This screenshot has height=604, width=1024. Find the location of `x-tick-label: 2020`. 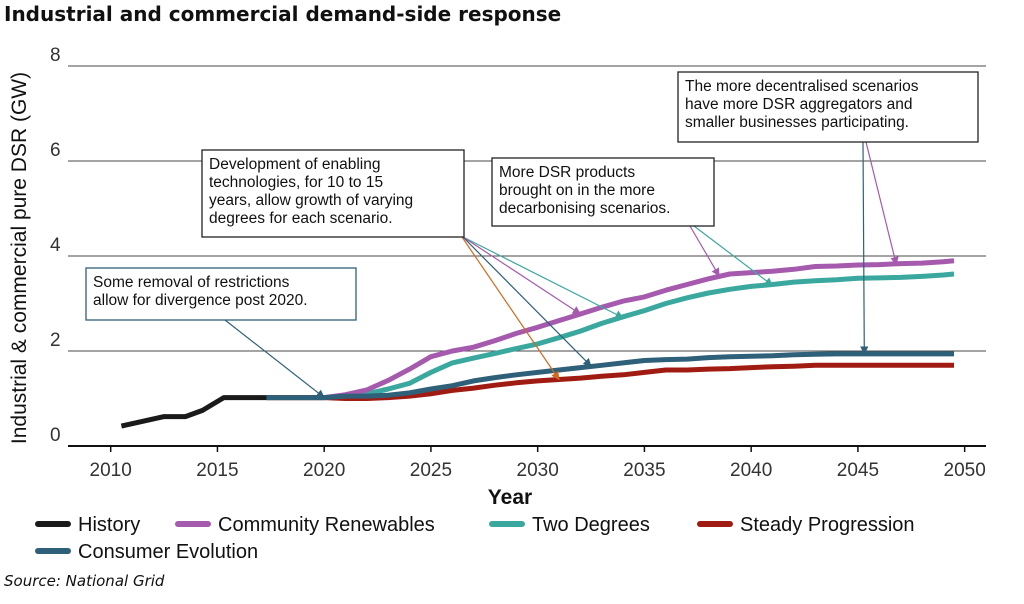

x-tick-label: 2020 is located at coordinates (324, 470).